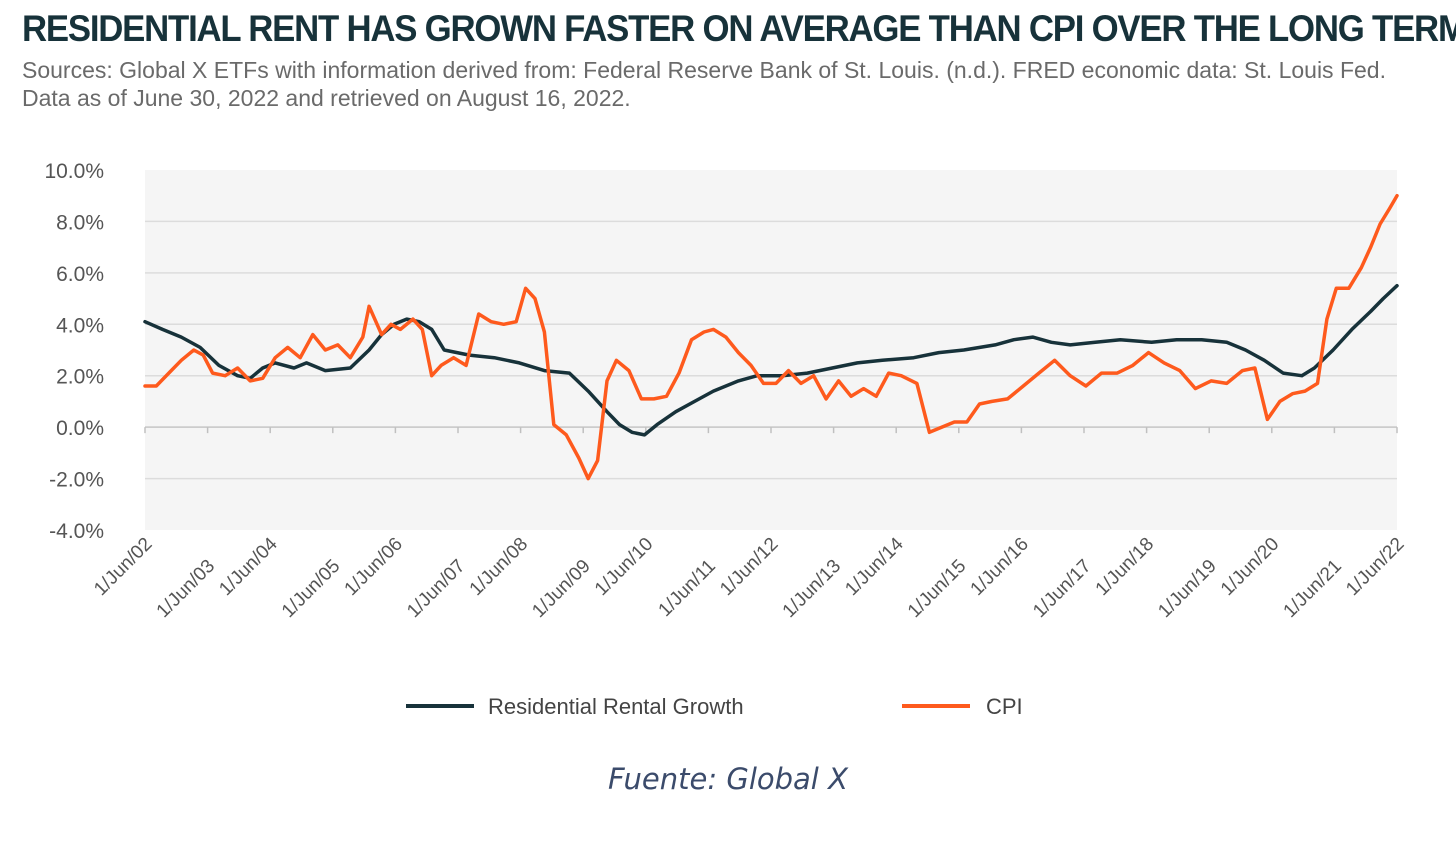 The height and width of the screenshot is (849, 1456). Describe the element at coordinates (123, 567) in the screenshot. I see `x-tick-label: 1/Jun/02` at that location.